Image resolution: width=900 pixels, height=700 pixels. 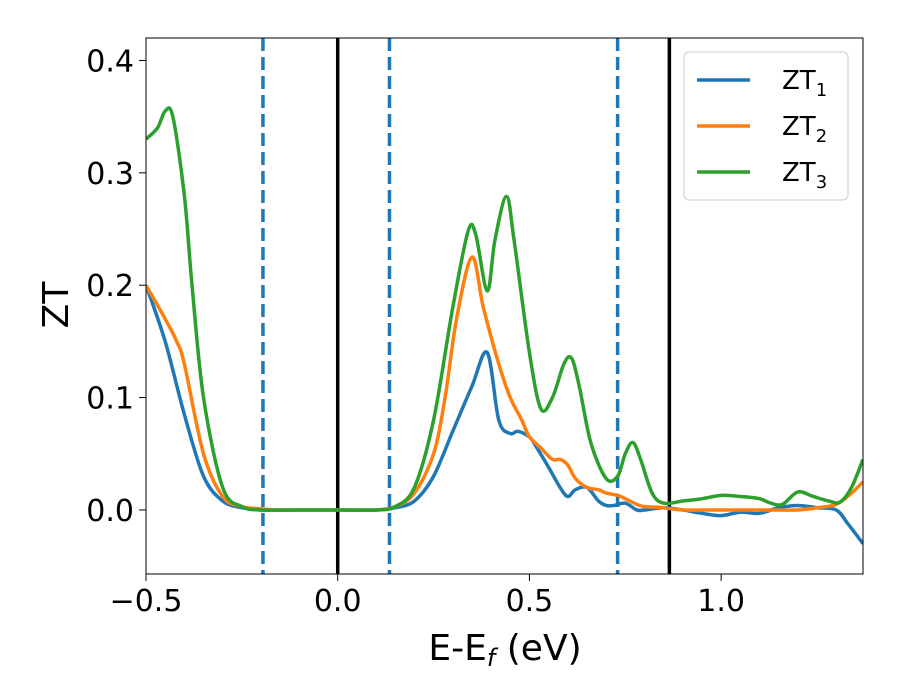 I want to click on legend: ZT1 ZT2 ZT3, so click(x=766, y=126).